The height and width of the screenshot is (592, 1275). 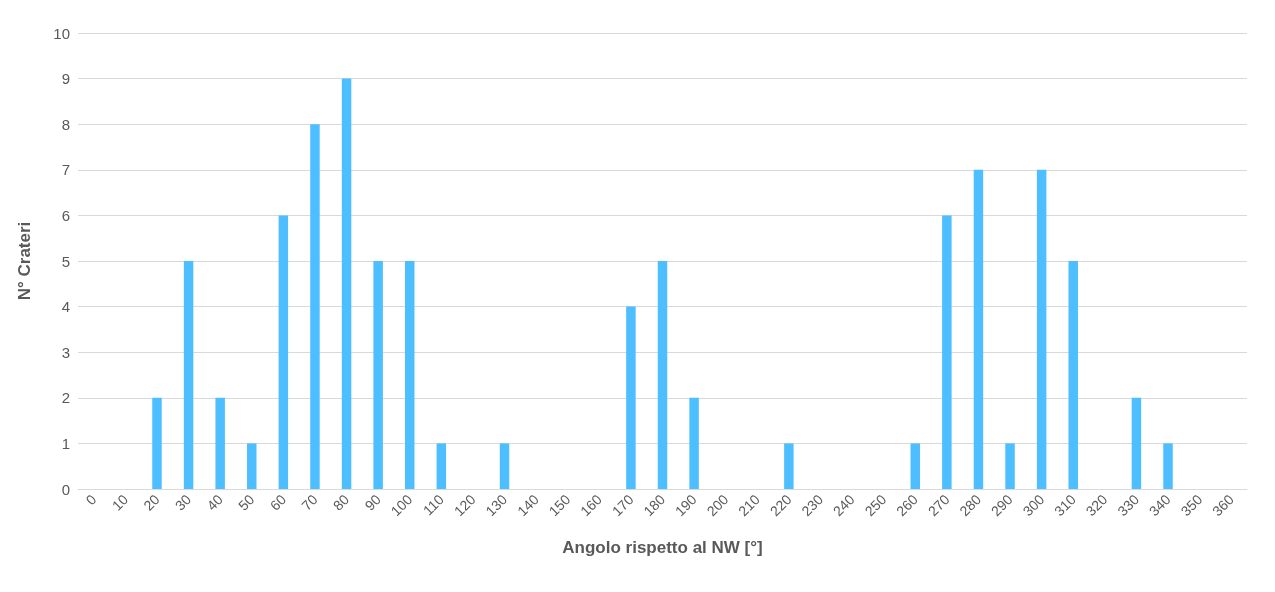 I want to click on y-tick-label: 7, so click(x=65, y=170).